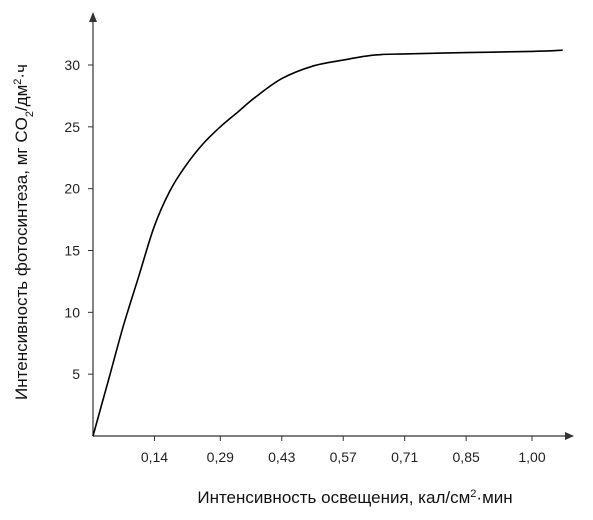 The image size is (593, 520). I want to click on y-axis-title-sup: 2, so click(18, 82).